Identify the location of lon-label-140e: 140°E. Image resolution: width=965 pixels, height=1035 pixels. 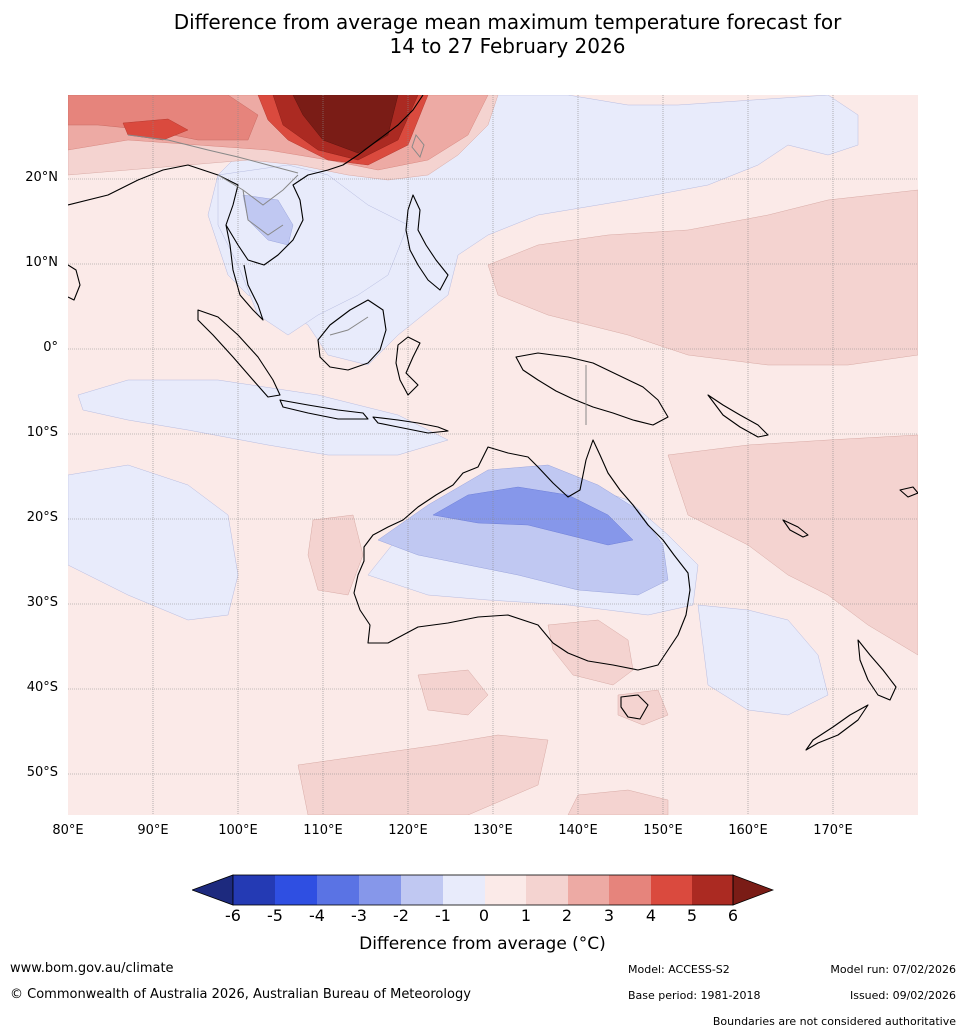
(578, 830).